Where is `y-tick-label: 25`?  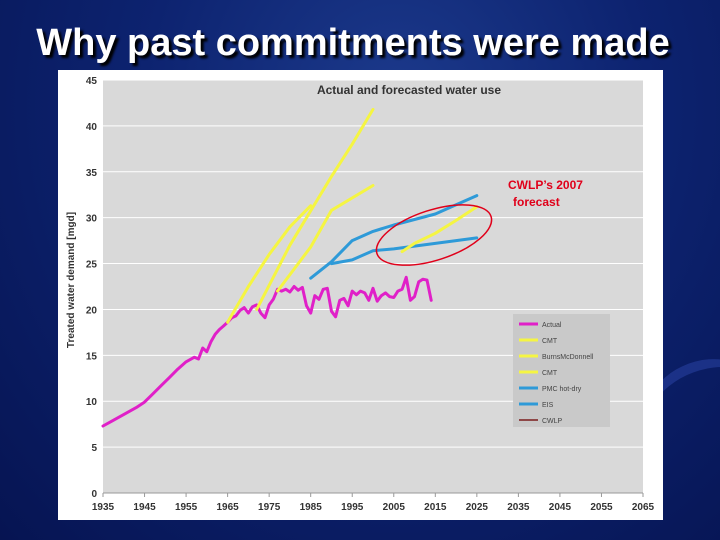
y-tick-label: 25 is located at coordinates (92, 265).